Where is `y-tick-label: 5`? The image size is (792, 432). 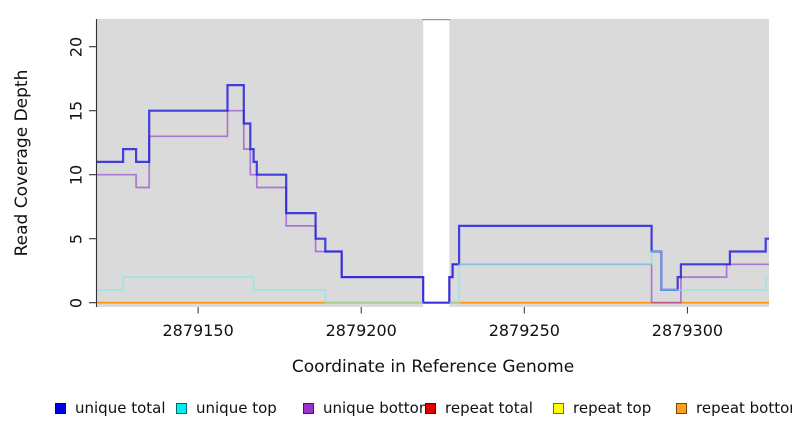
y-tick-label: 5 is located at coordinates (76, 238).